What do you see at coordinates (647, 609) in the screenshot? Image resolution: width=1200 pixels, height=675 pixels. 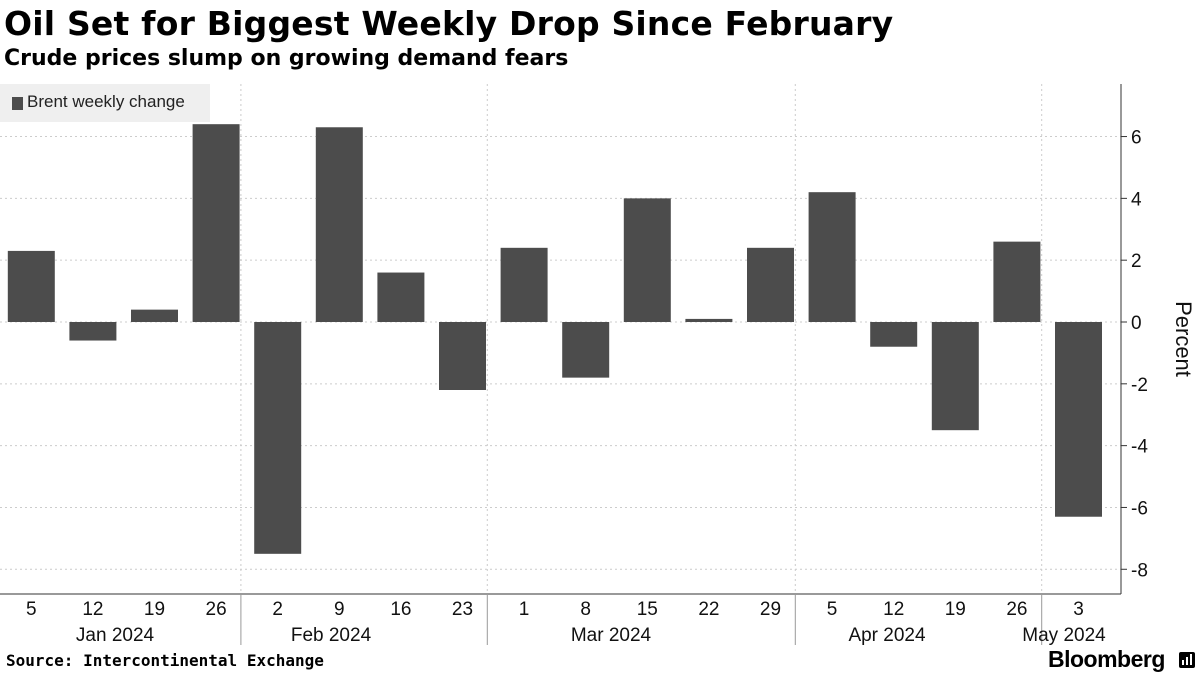 I see `x-tick-label: 15` at bounding box center [647, 609].